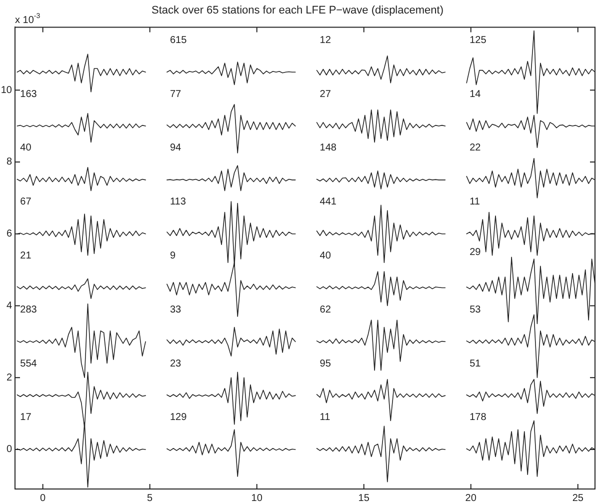  I want to click on annotation: 615, so click(179, 40).